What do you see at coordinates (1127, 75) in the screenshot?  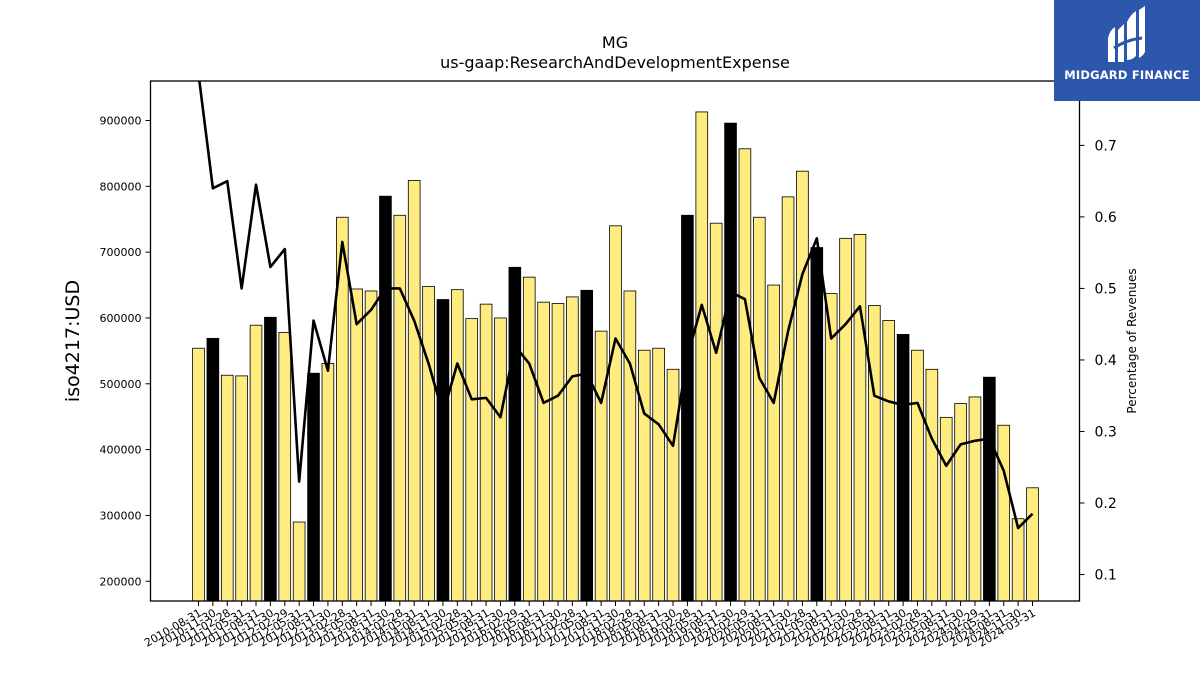 I see `brand-logo-text: MIDGARD FINANCE` at bounding box center [1127, 75].